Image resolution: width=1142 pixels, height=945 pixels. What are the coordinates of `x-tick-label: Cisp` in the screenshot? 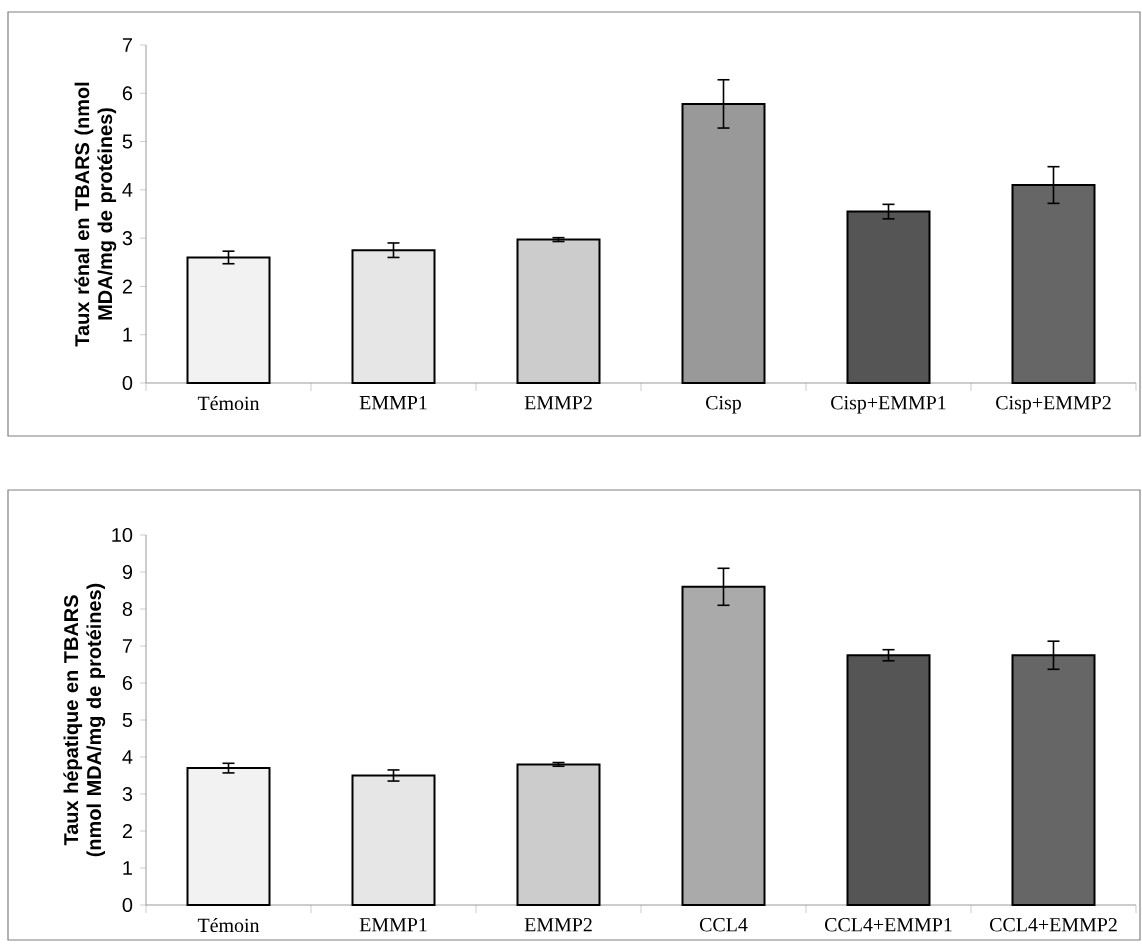 It's located at (723, 405).